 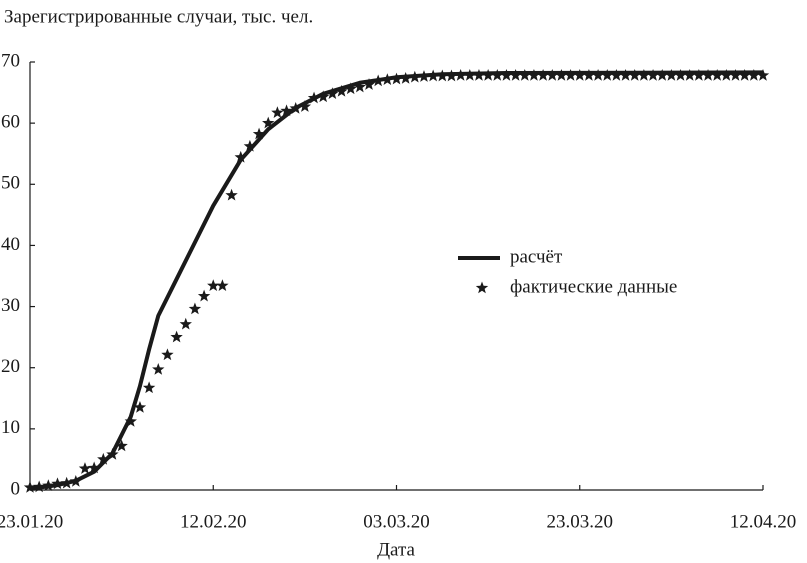 I want to click on y-tick-label: 10, so click(x=10, y=427).